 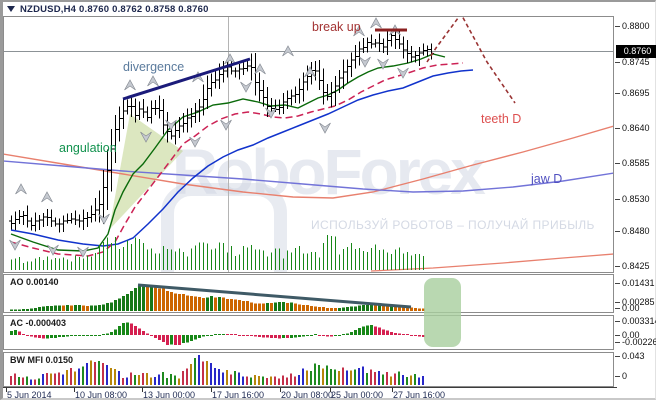 What do you see at coordinates (625, 376) in the screenshot?
I see `mfi-scale-label: 0` at bounding box center [625, 376].